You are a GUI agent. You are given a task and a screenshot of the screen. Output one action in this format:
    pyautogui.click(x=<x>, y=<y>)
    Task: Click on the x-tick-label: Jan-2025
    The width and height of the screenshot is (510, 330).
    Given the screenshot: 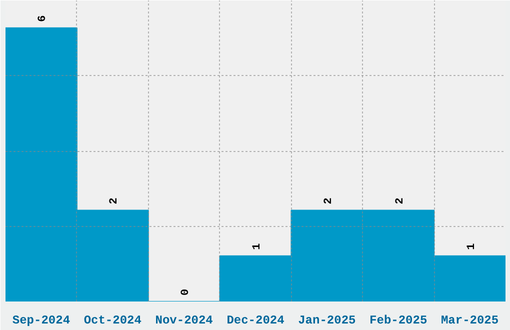 What is the action you would take?
    pyautogui.click(x=327, y=321)
    